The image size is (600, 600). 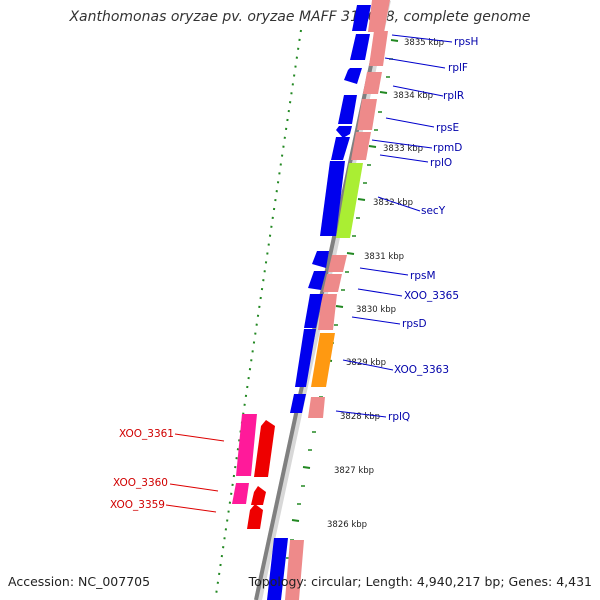 I want to click on kbp-label-3833: 3833 kbp, so click(x=403, y=149).